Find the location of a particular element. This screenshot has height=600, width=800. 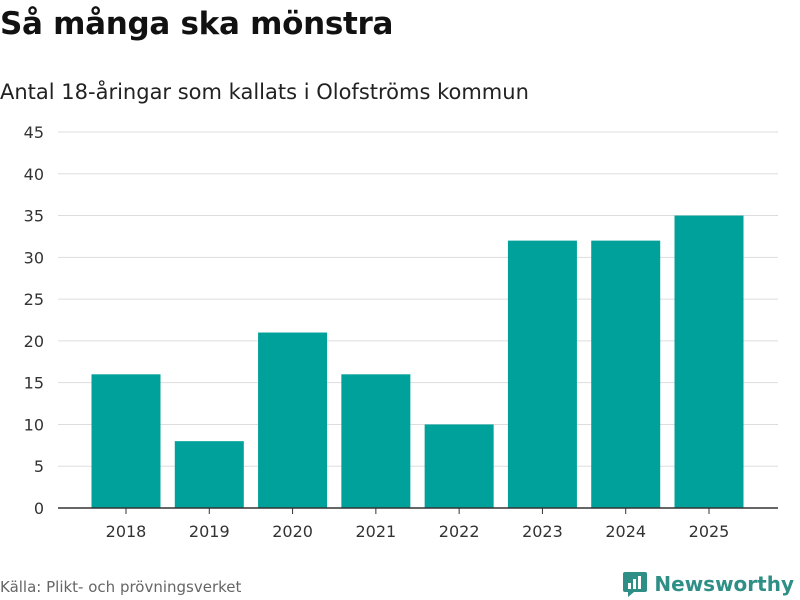

x-tick-label-2020: 2020 is located at coordinates (292, 531).